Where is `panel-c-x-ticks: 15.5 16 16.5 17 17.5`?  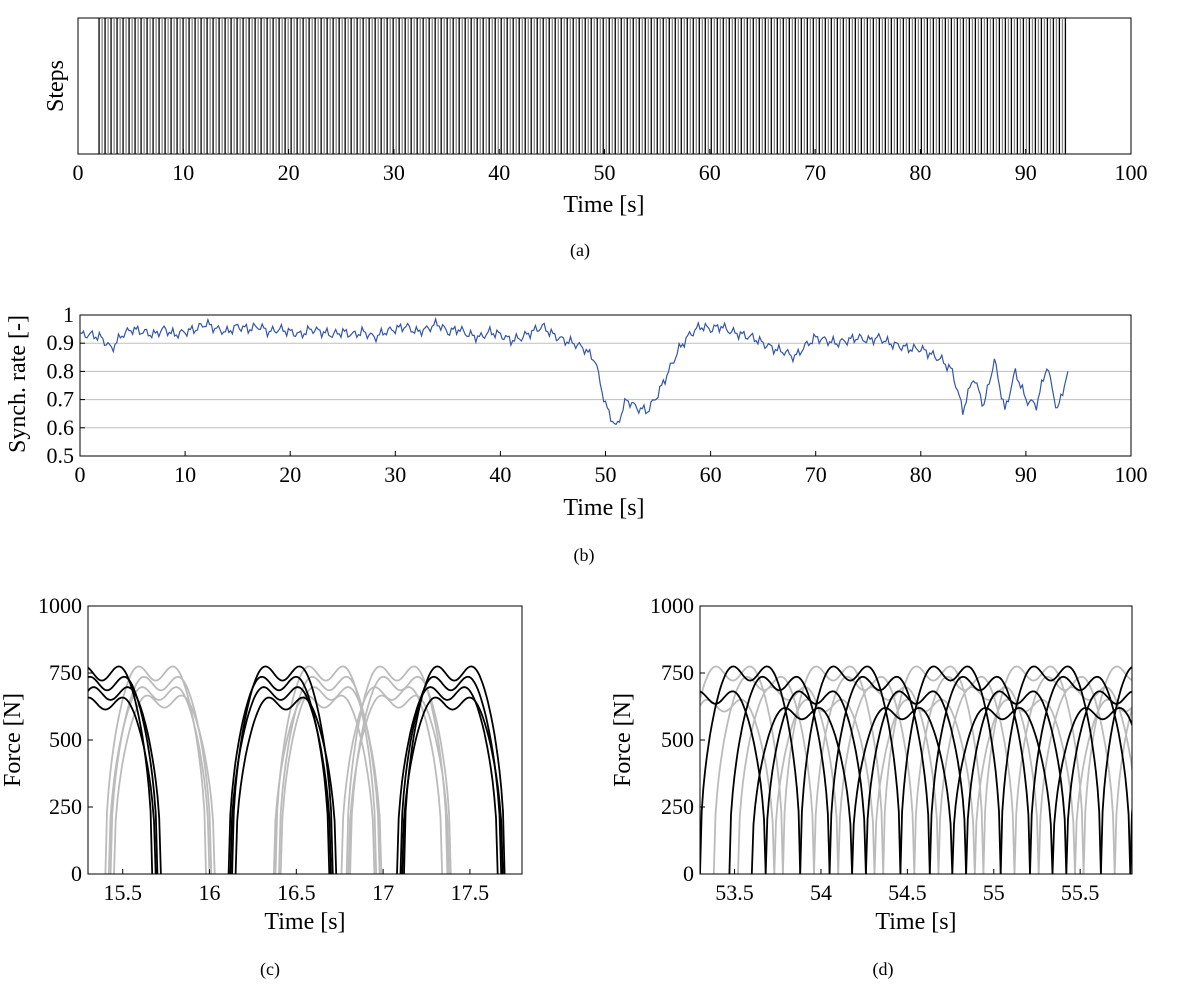
panel-c-x-ticks: 15.5 16 16.5 17 17.5 is located at coordinates (296, 887).